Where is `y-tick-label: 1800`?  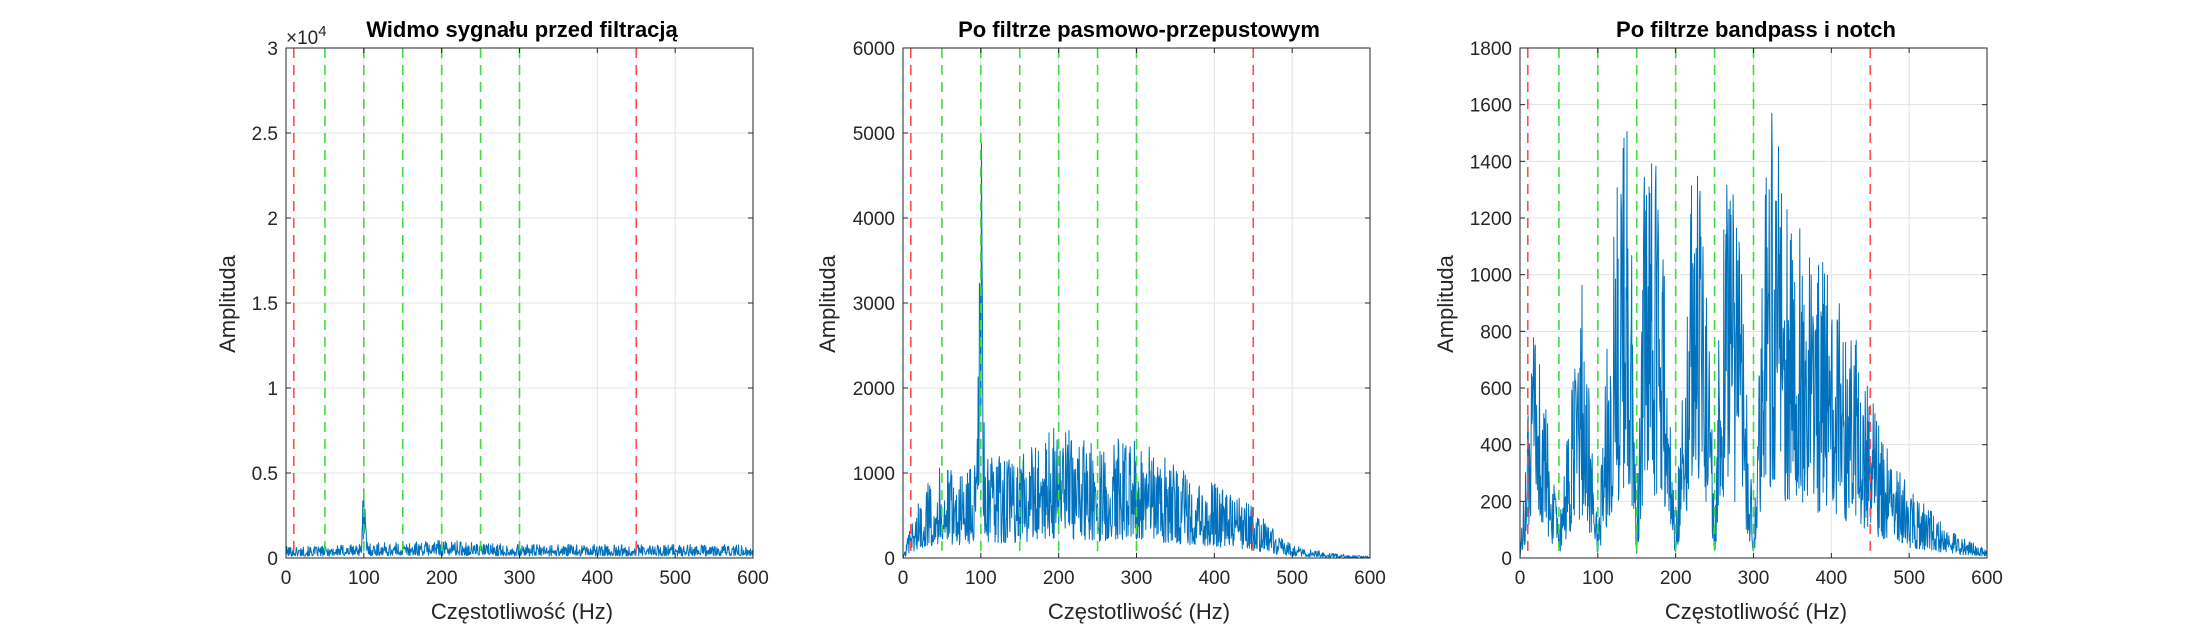
y-tick-label: 1800 is located at coordinates (1491, 49).